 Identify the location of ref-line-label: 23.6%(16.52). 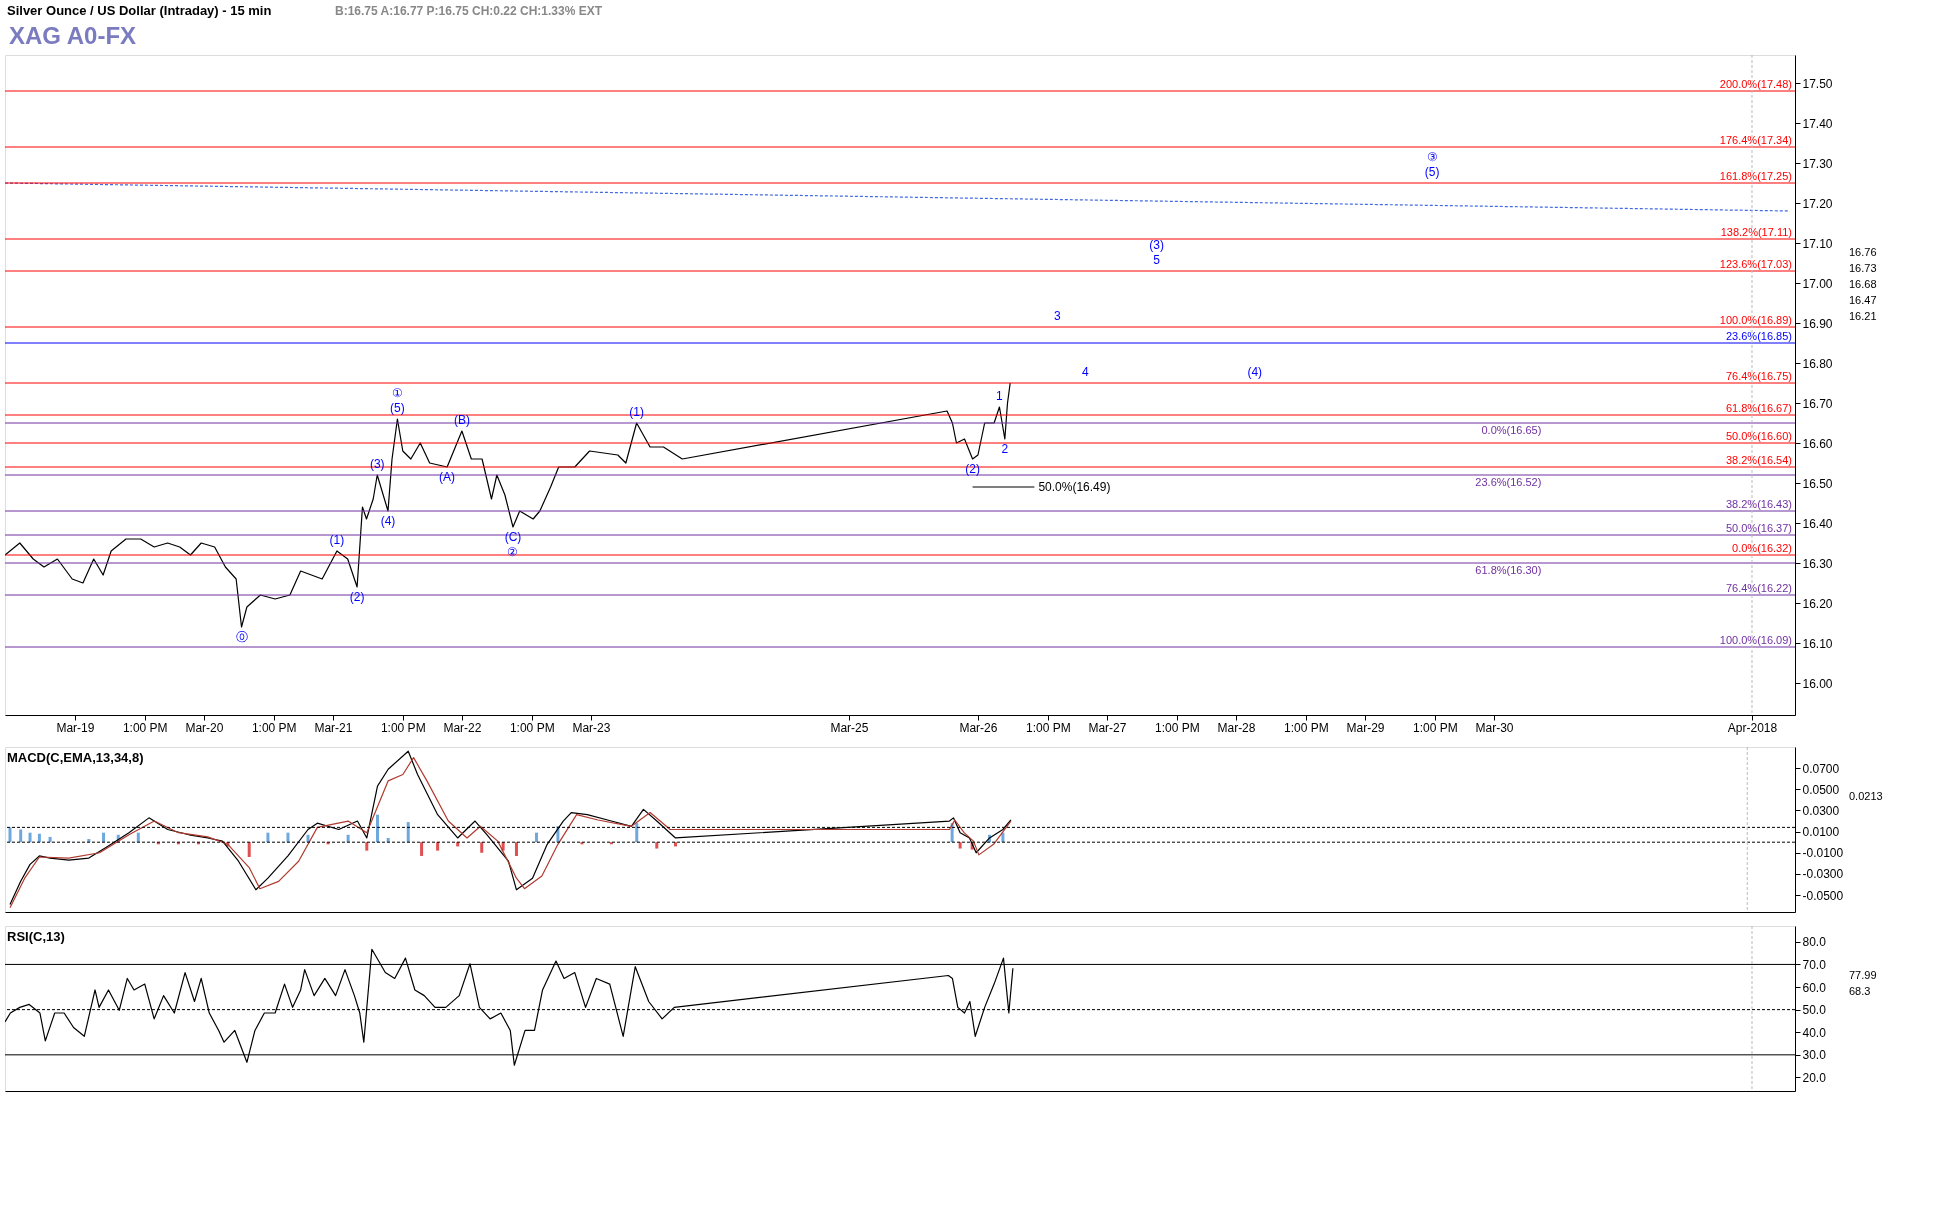
(1508, 482).